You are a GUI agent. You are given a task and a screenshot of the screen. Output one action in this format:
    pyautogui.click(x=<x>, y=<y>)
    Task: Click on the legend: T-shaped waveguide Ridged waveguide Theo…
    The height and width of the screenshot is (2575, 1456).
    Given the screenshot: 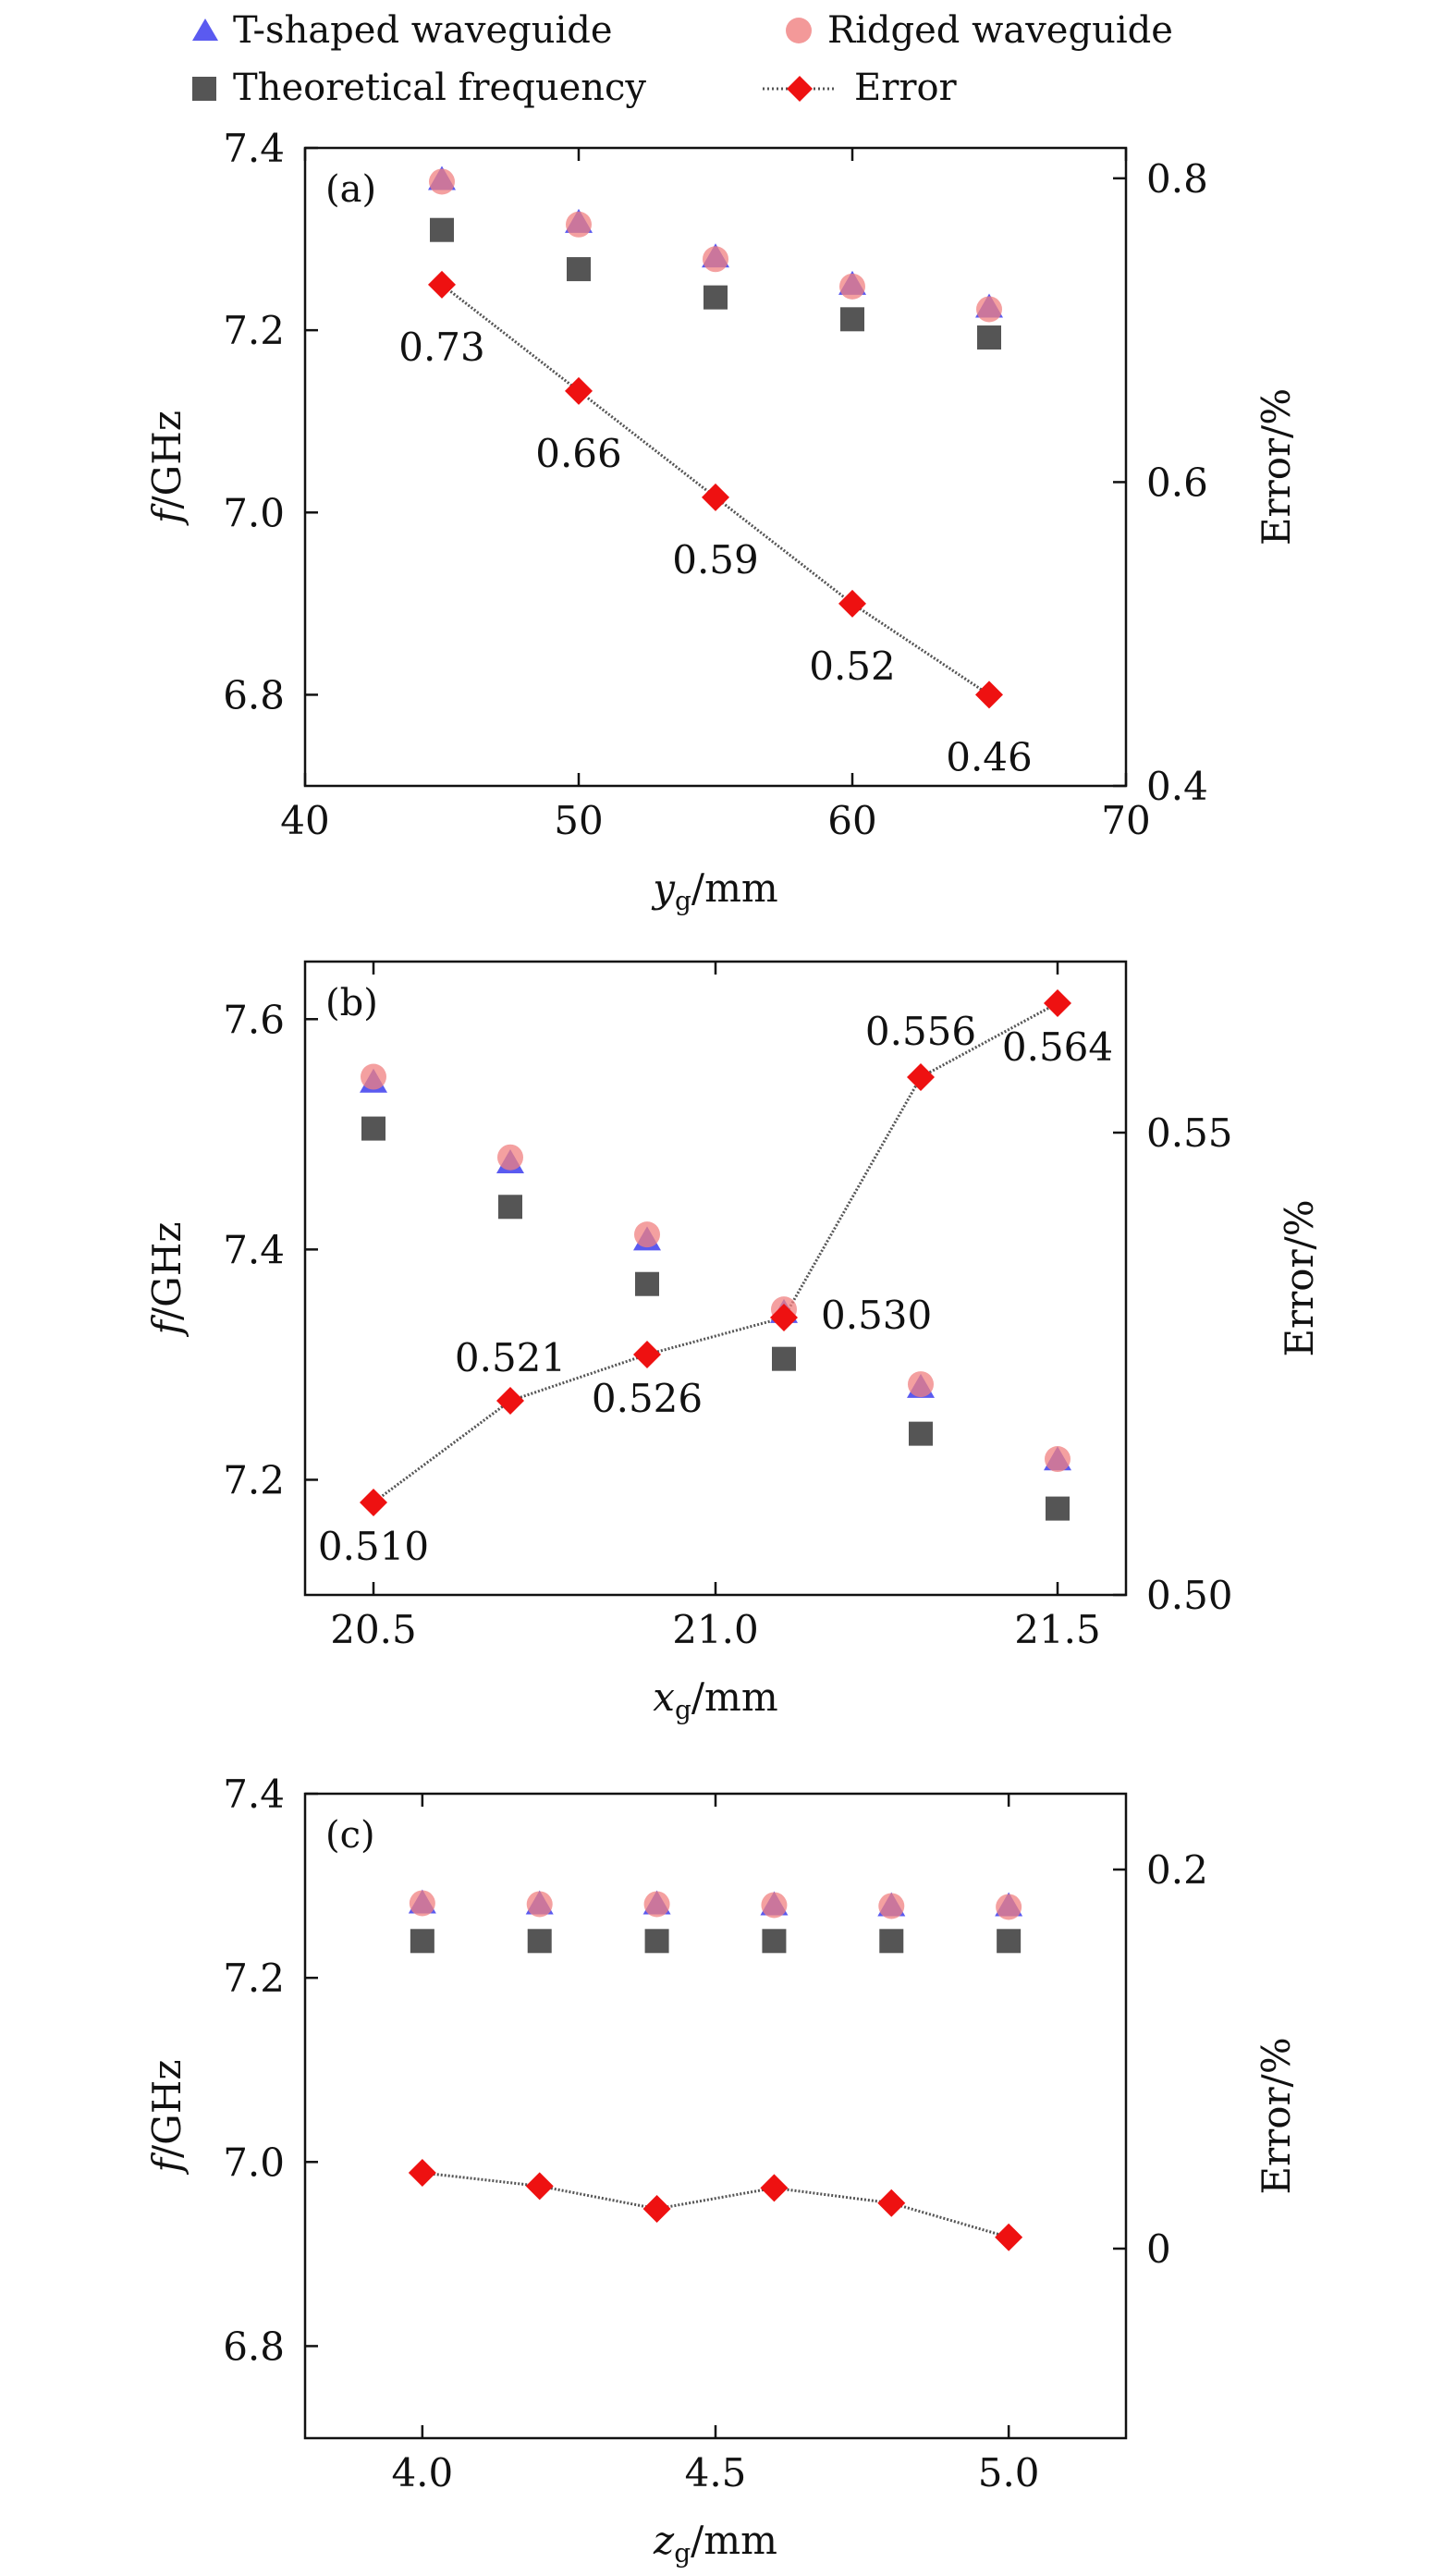 What is the action you would take?
    pyautogui.click(x=682, y=59)
    